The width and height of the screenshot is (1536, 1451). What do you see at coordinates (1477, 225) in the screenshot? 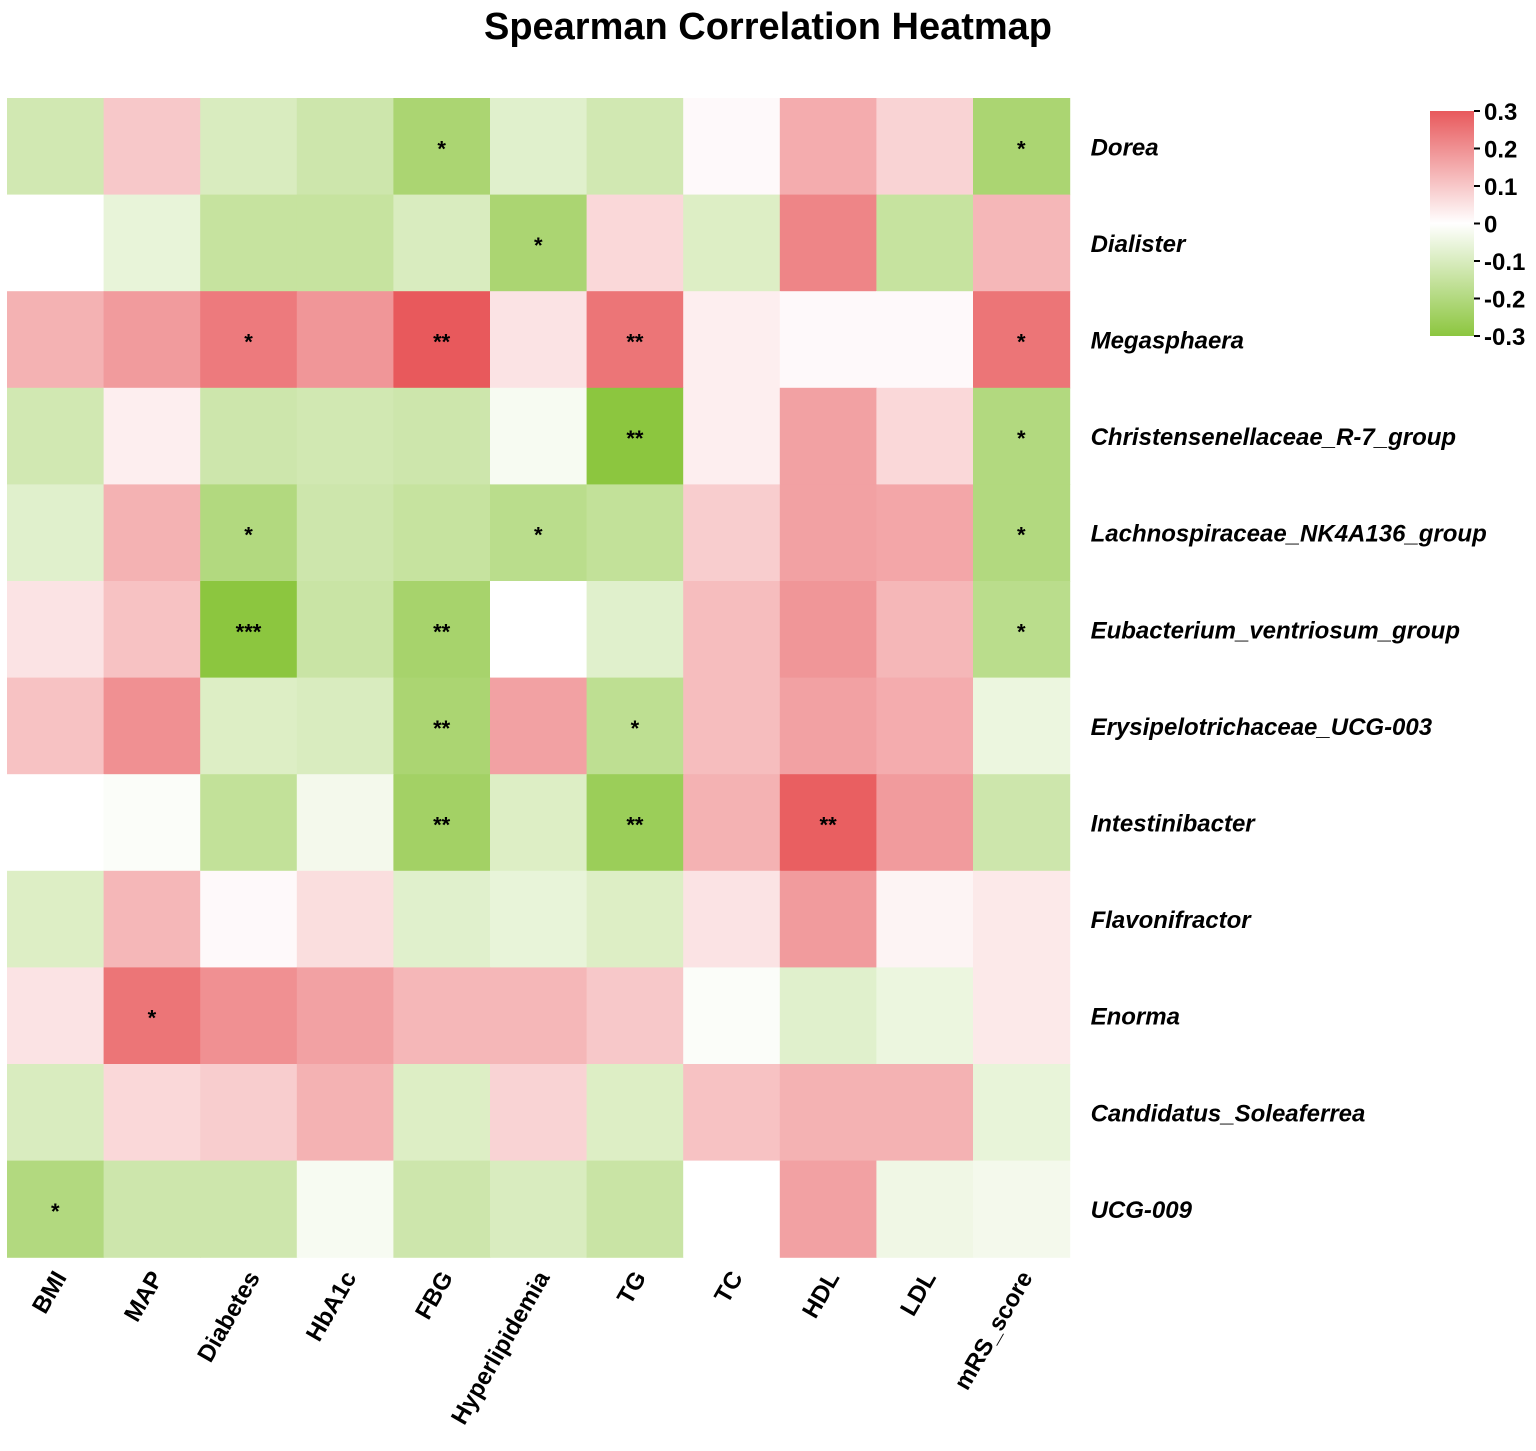
I see `color-legend: 0.3 0.2 0.1 0 -0.1 -0.2 -0.3` at bounding box center [1477, 225].